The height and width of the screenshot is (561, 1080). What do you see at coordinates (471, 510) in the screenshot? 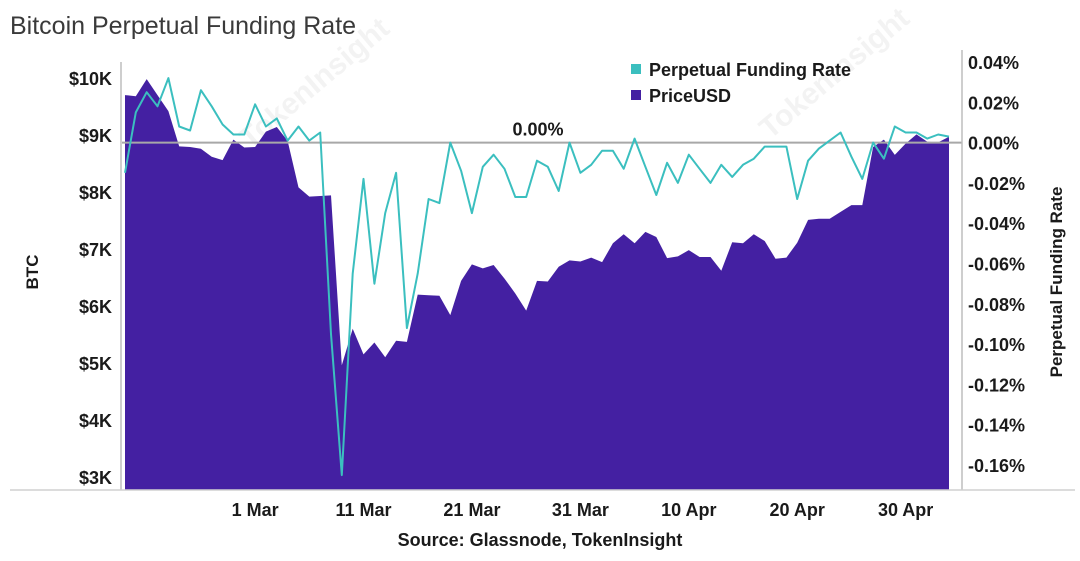
I see `x-tick-label: 21 Mar` at bounding box center [471, 510].